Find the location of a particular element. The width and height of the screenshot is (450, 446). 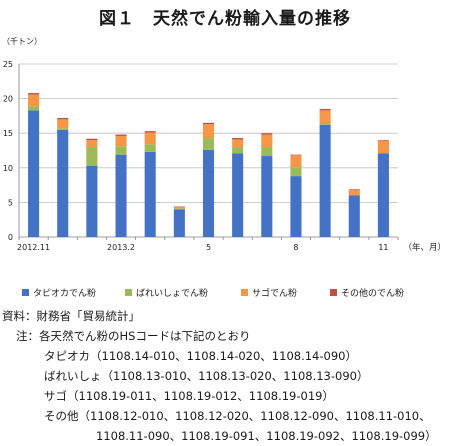

x-tick-label: 5 is located at coordinates (208, 247).